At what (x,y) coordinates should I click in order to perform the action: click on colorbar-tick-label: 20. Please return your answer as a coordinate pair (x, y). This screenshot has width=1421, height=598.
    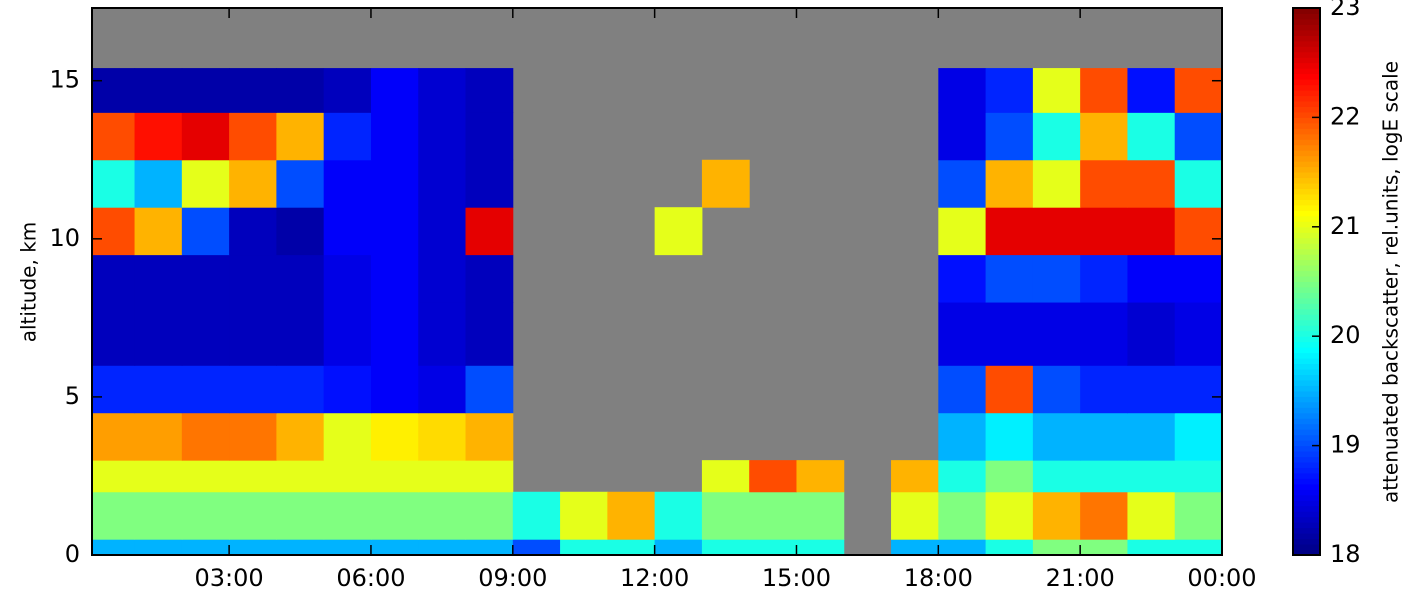
    Looking at the image, I should click on (1345, 335).